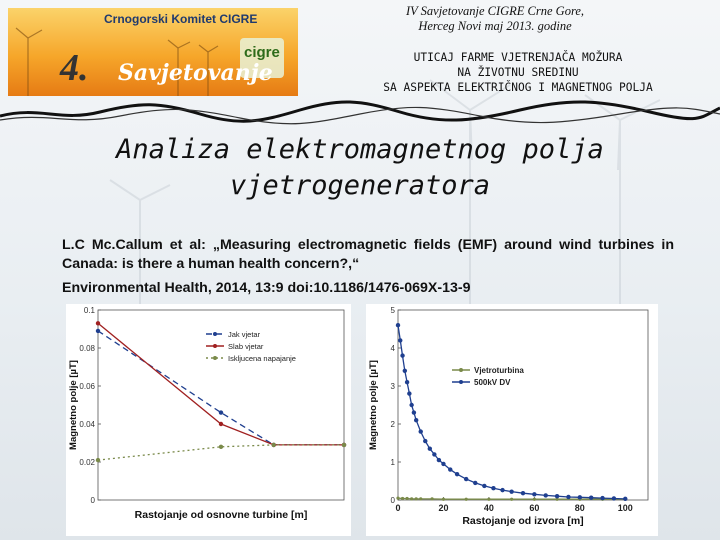  What do you see at coordinates (393, 386) in the screenshot?
I see `y-tick-label: 3` at bounding box center [393, 386].